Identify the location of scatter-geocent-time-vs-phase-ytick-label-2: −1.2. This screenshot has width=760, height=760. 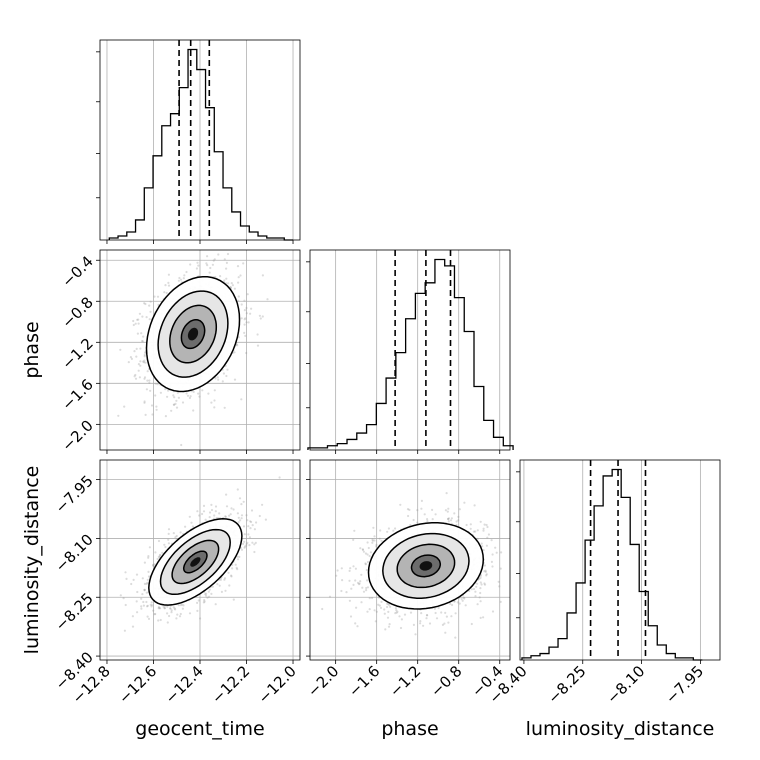
(77, 353).